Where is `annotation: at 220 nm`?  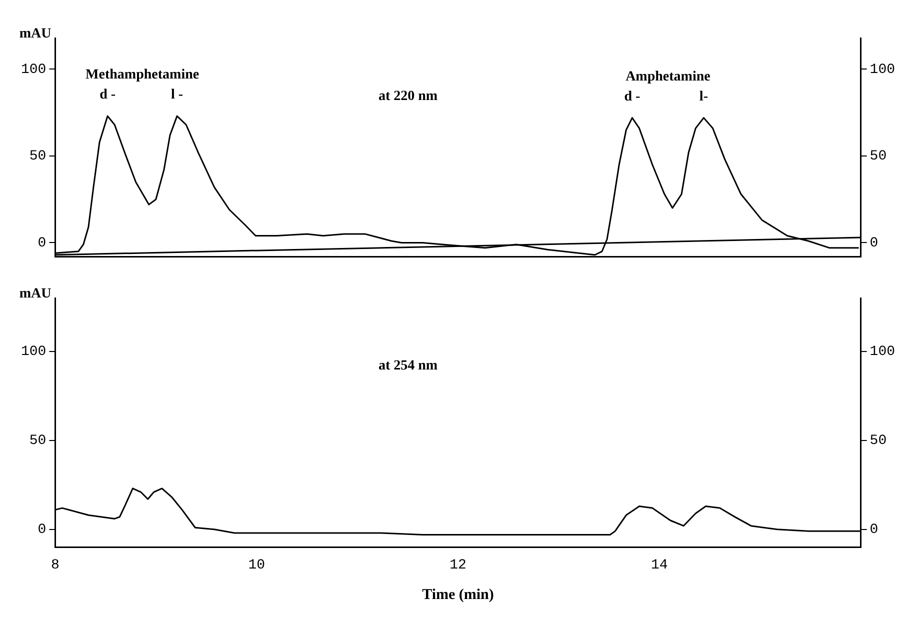
annotation: at 220 nm is located at coordinates (408, 96).